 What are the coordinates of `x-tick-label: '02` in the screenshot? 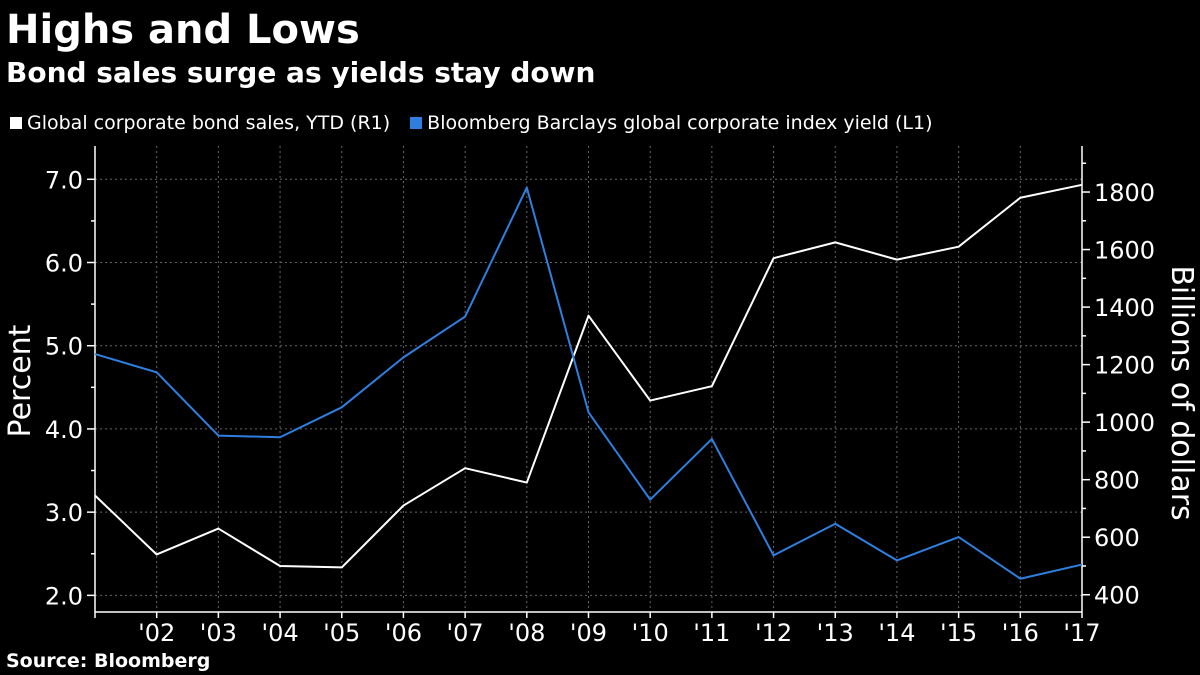 It's located at (156, 633).